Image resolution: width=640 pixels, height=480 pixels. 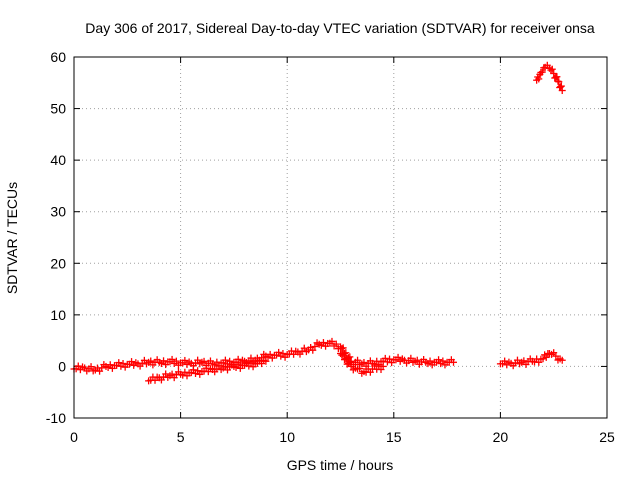 I want to click on x-tick-label: 0, so click(x=74, y=437).